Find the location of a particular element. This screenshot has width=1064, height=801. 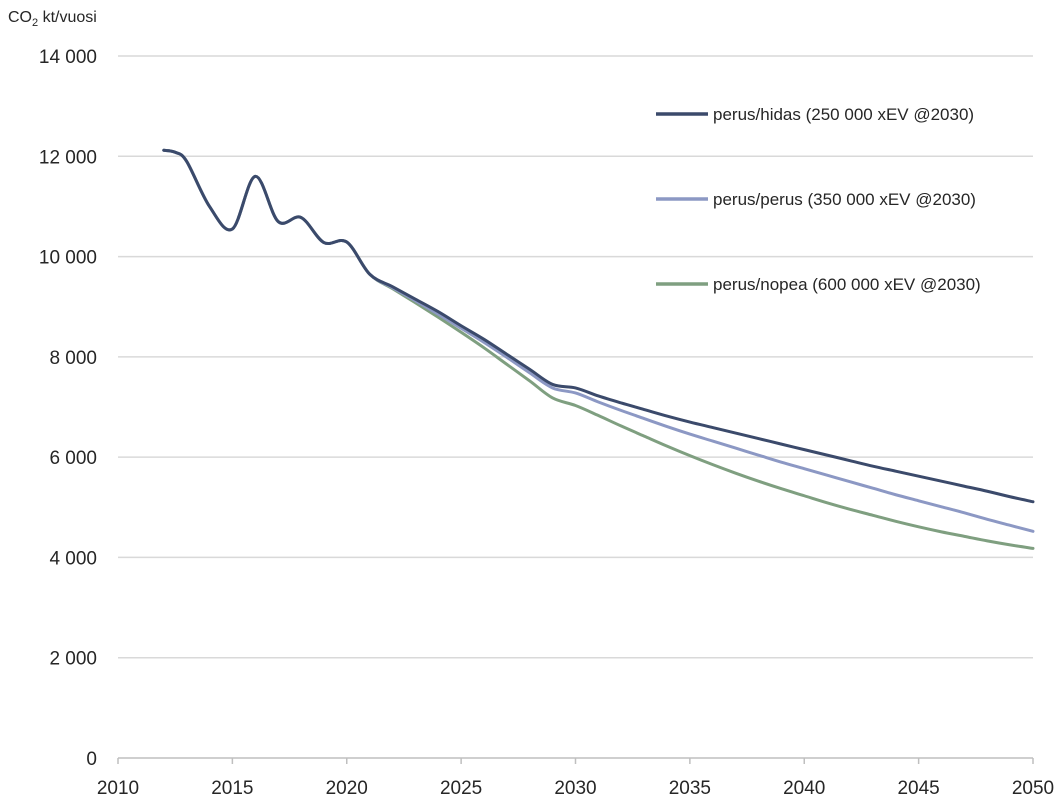

x-tick-label: 2040 is located at coordinates (804, 788).